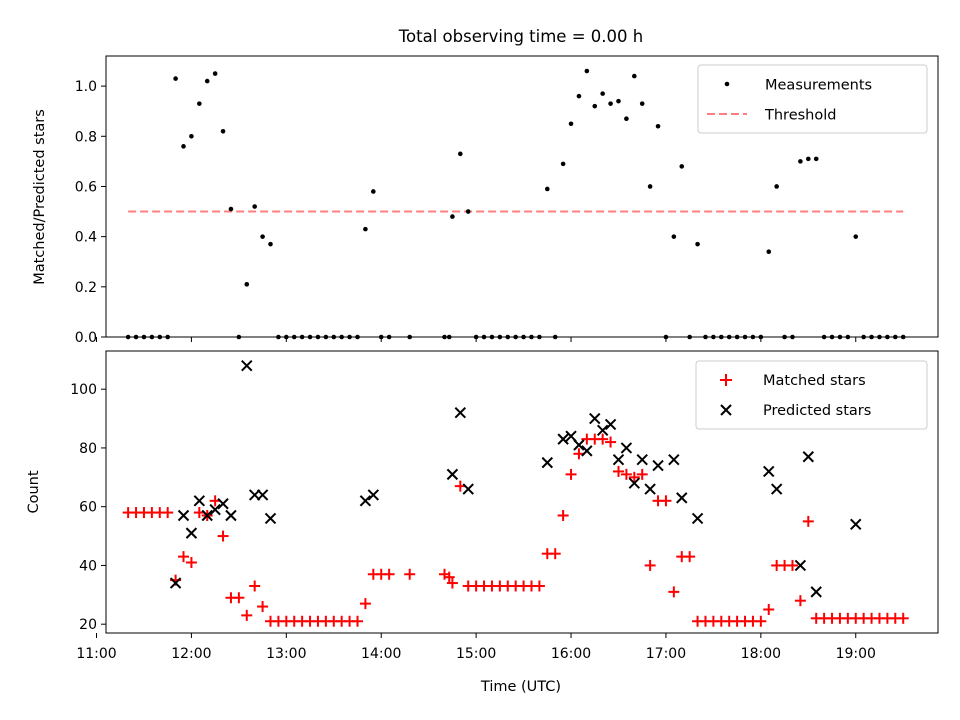 The image size is (960, 720). What do you see at coordinates (88, 508) in the screenshot?
I see `bottom-ytick-label: 60` at bounding box center [88, 508].